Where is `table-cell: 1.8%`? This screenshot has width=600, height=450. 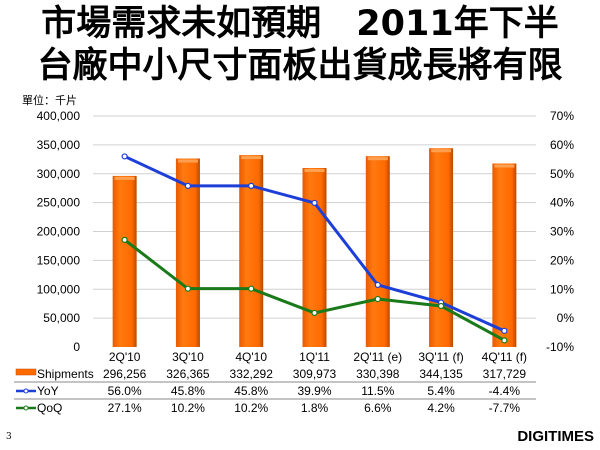
table-cell: 1.8% is located at coordinates (315, 408).